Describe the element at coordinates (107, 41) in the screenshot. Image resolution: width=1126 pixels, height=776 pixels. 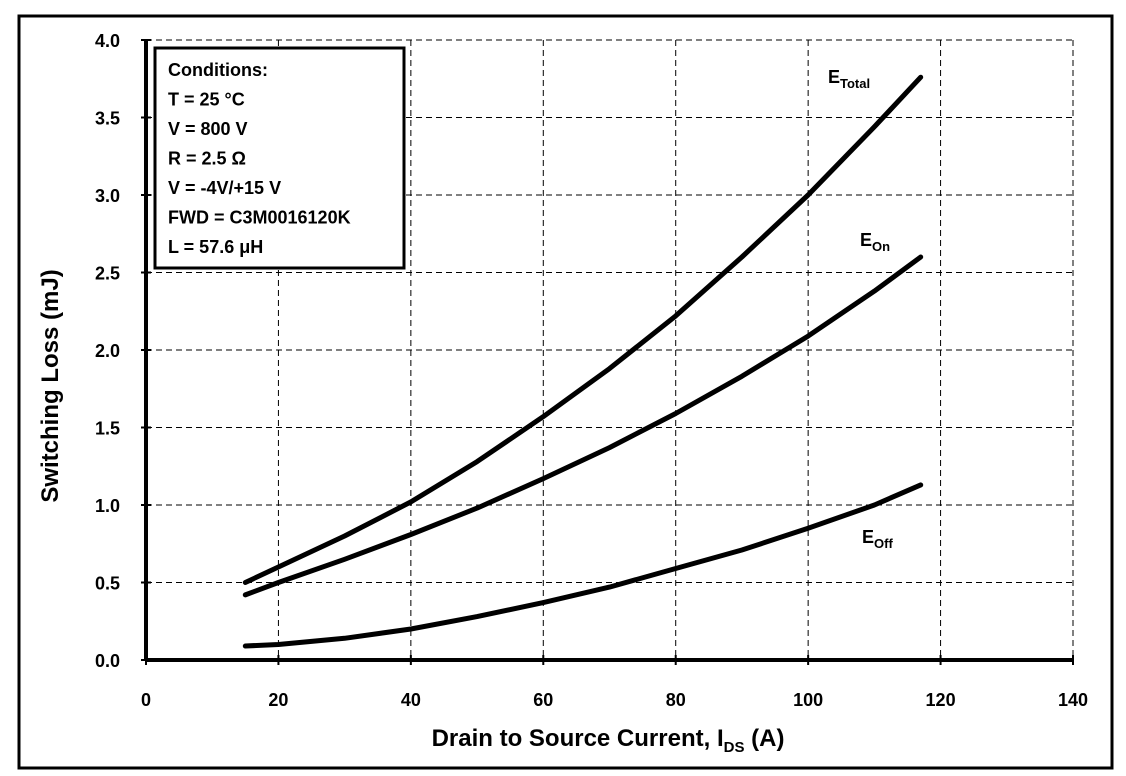
I see `y-tick-label: 4.0` at that location.